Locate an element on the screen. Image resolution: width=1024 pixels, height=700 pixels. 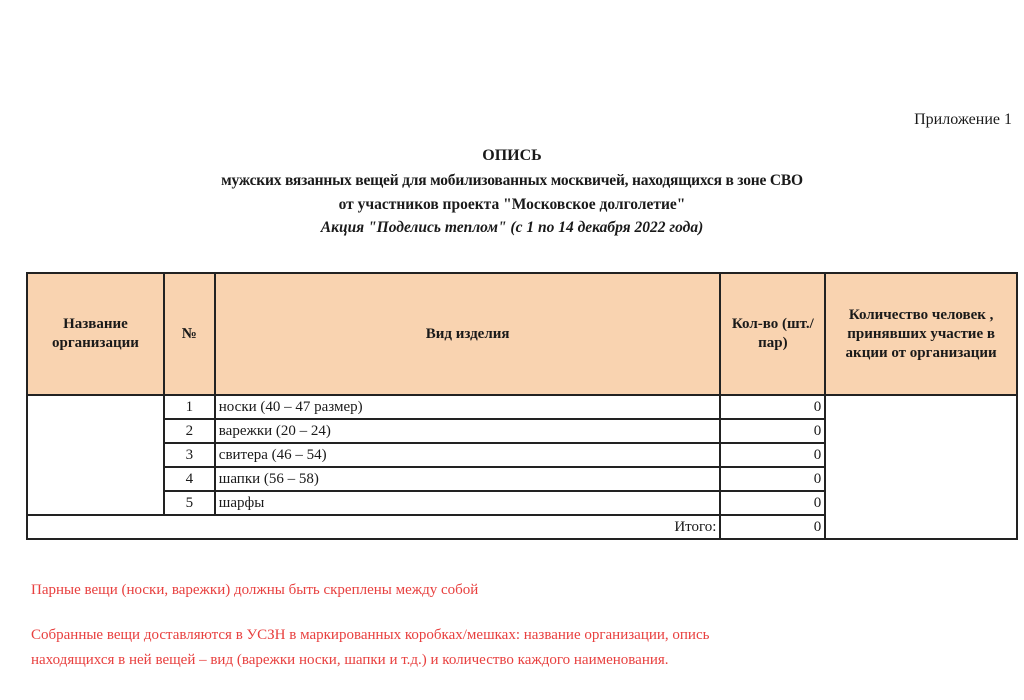
table-row: 3 свитера (46 – 54) 0 is located at coordinates (522, 455).